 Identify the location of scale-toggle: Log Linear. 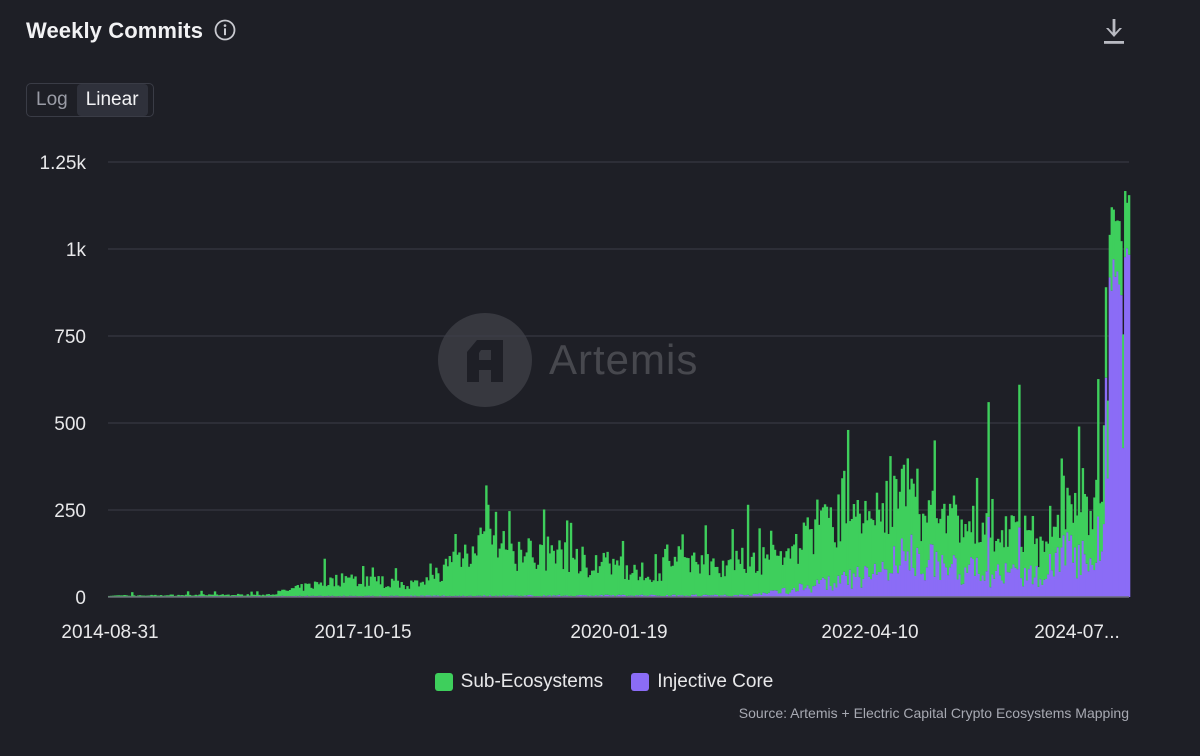
(90, 100).